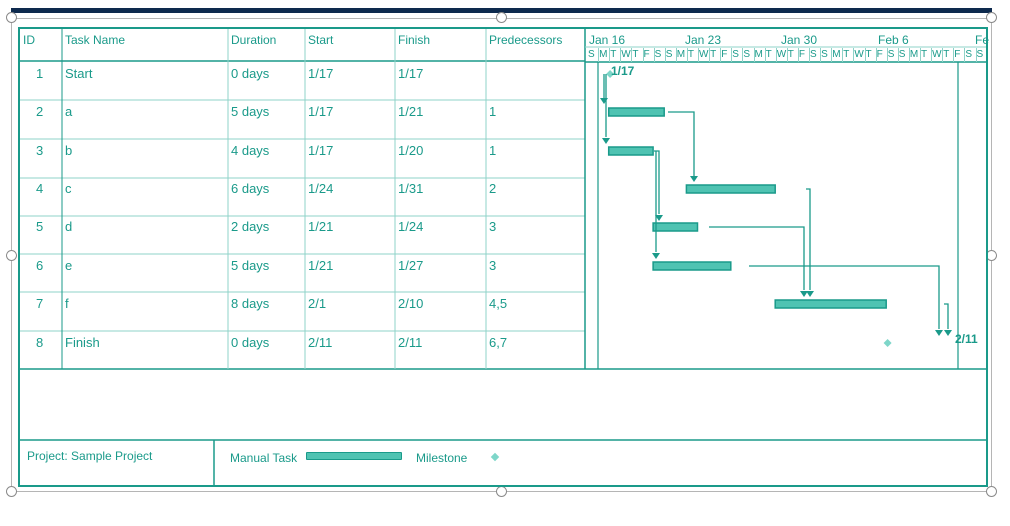  Describe the element at coordinates (410, 342) in the screenshot. I see `cell-finish: 2/11` at that location.